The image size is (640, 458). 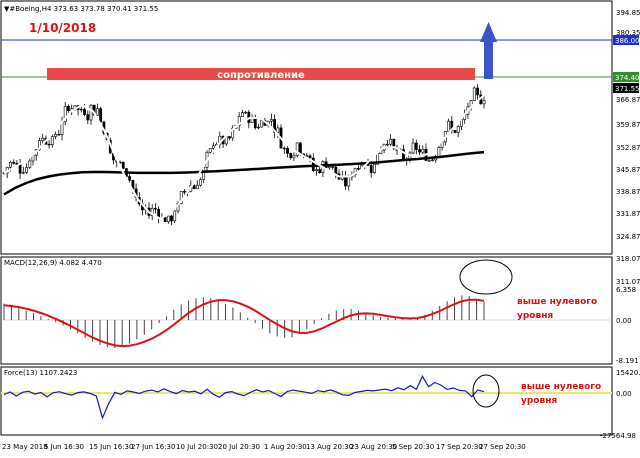 What do you see at coordinates (373, 447) in the screenshot?
I see `time-tick: 23 Aug 20:30` at bounding box center [373, 447].